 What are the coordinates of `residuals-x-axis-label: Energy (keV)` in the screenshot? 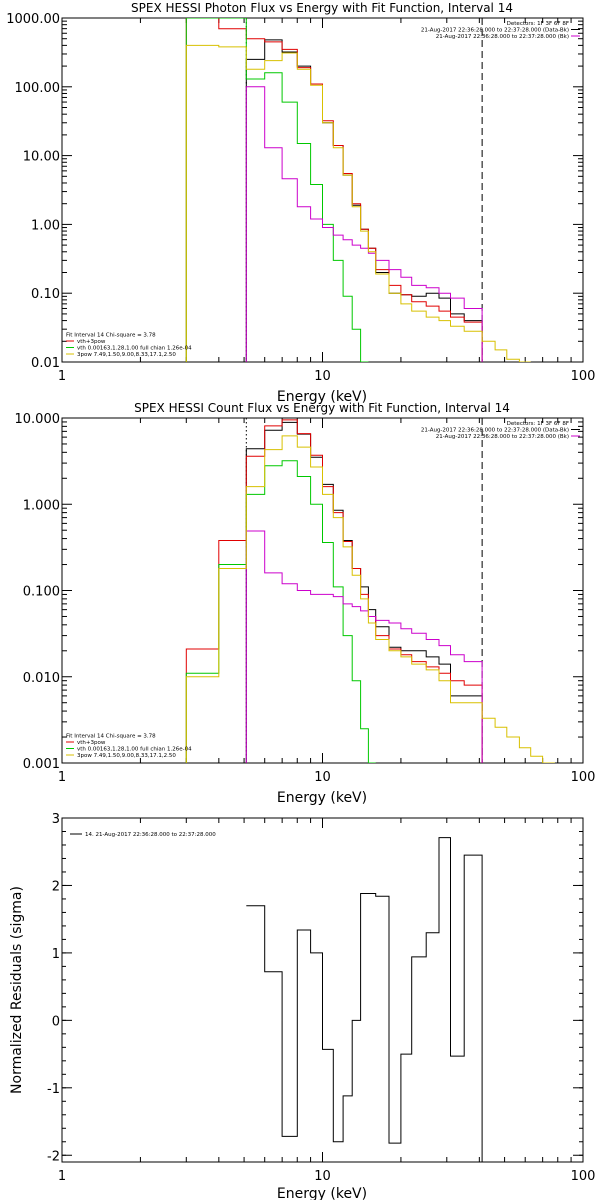 It's located at (322, 1193).